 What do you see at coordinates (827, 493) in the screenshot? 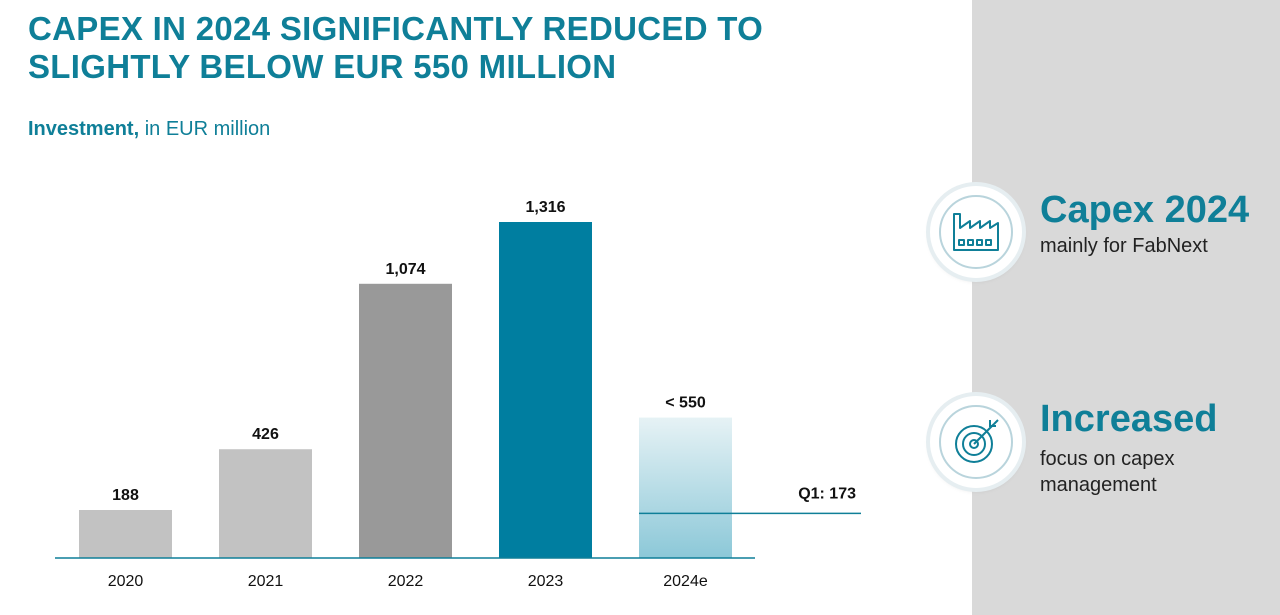
I see `q1-annotation-label: Q1: 173` at bounding box center [827, 493].